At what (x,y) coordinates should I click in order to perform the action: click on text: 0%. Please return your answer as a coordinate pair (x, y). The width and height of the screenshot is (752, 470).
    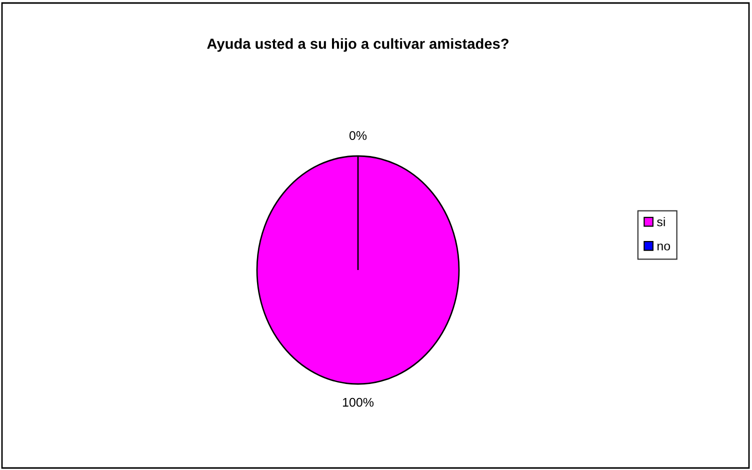
    Looking at the image, I should click on (358, 135).